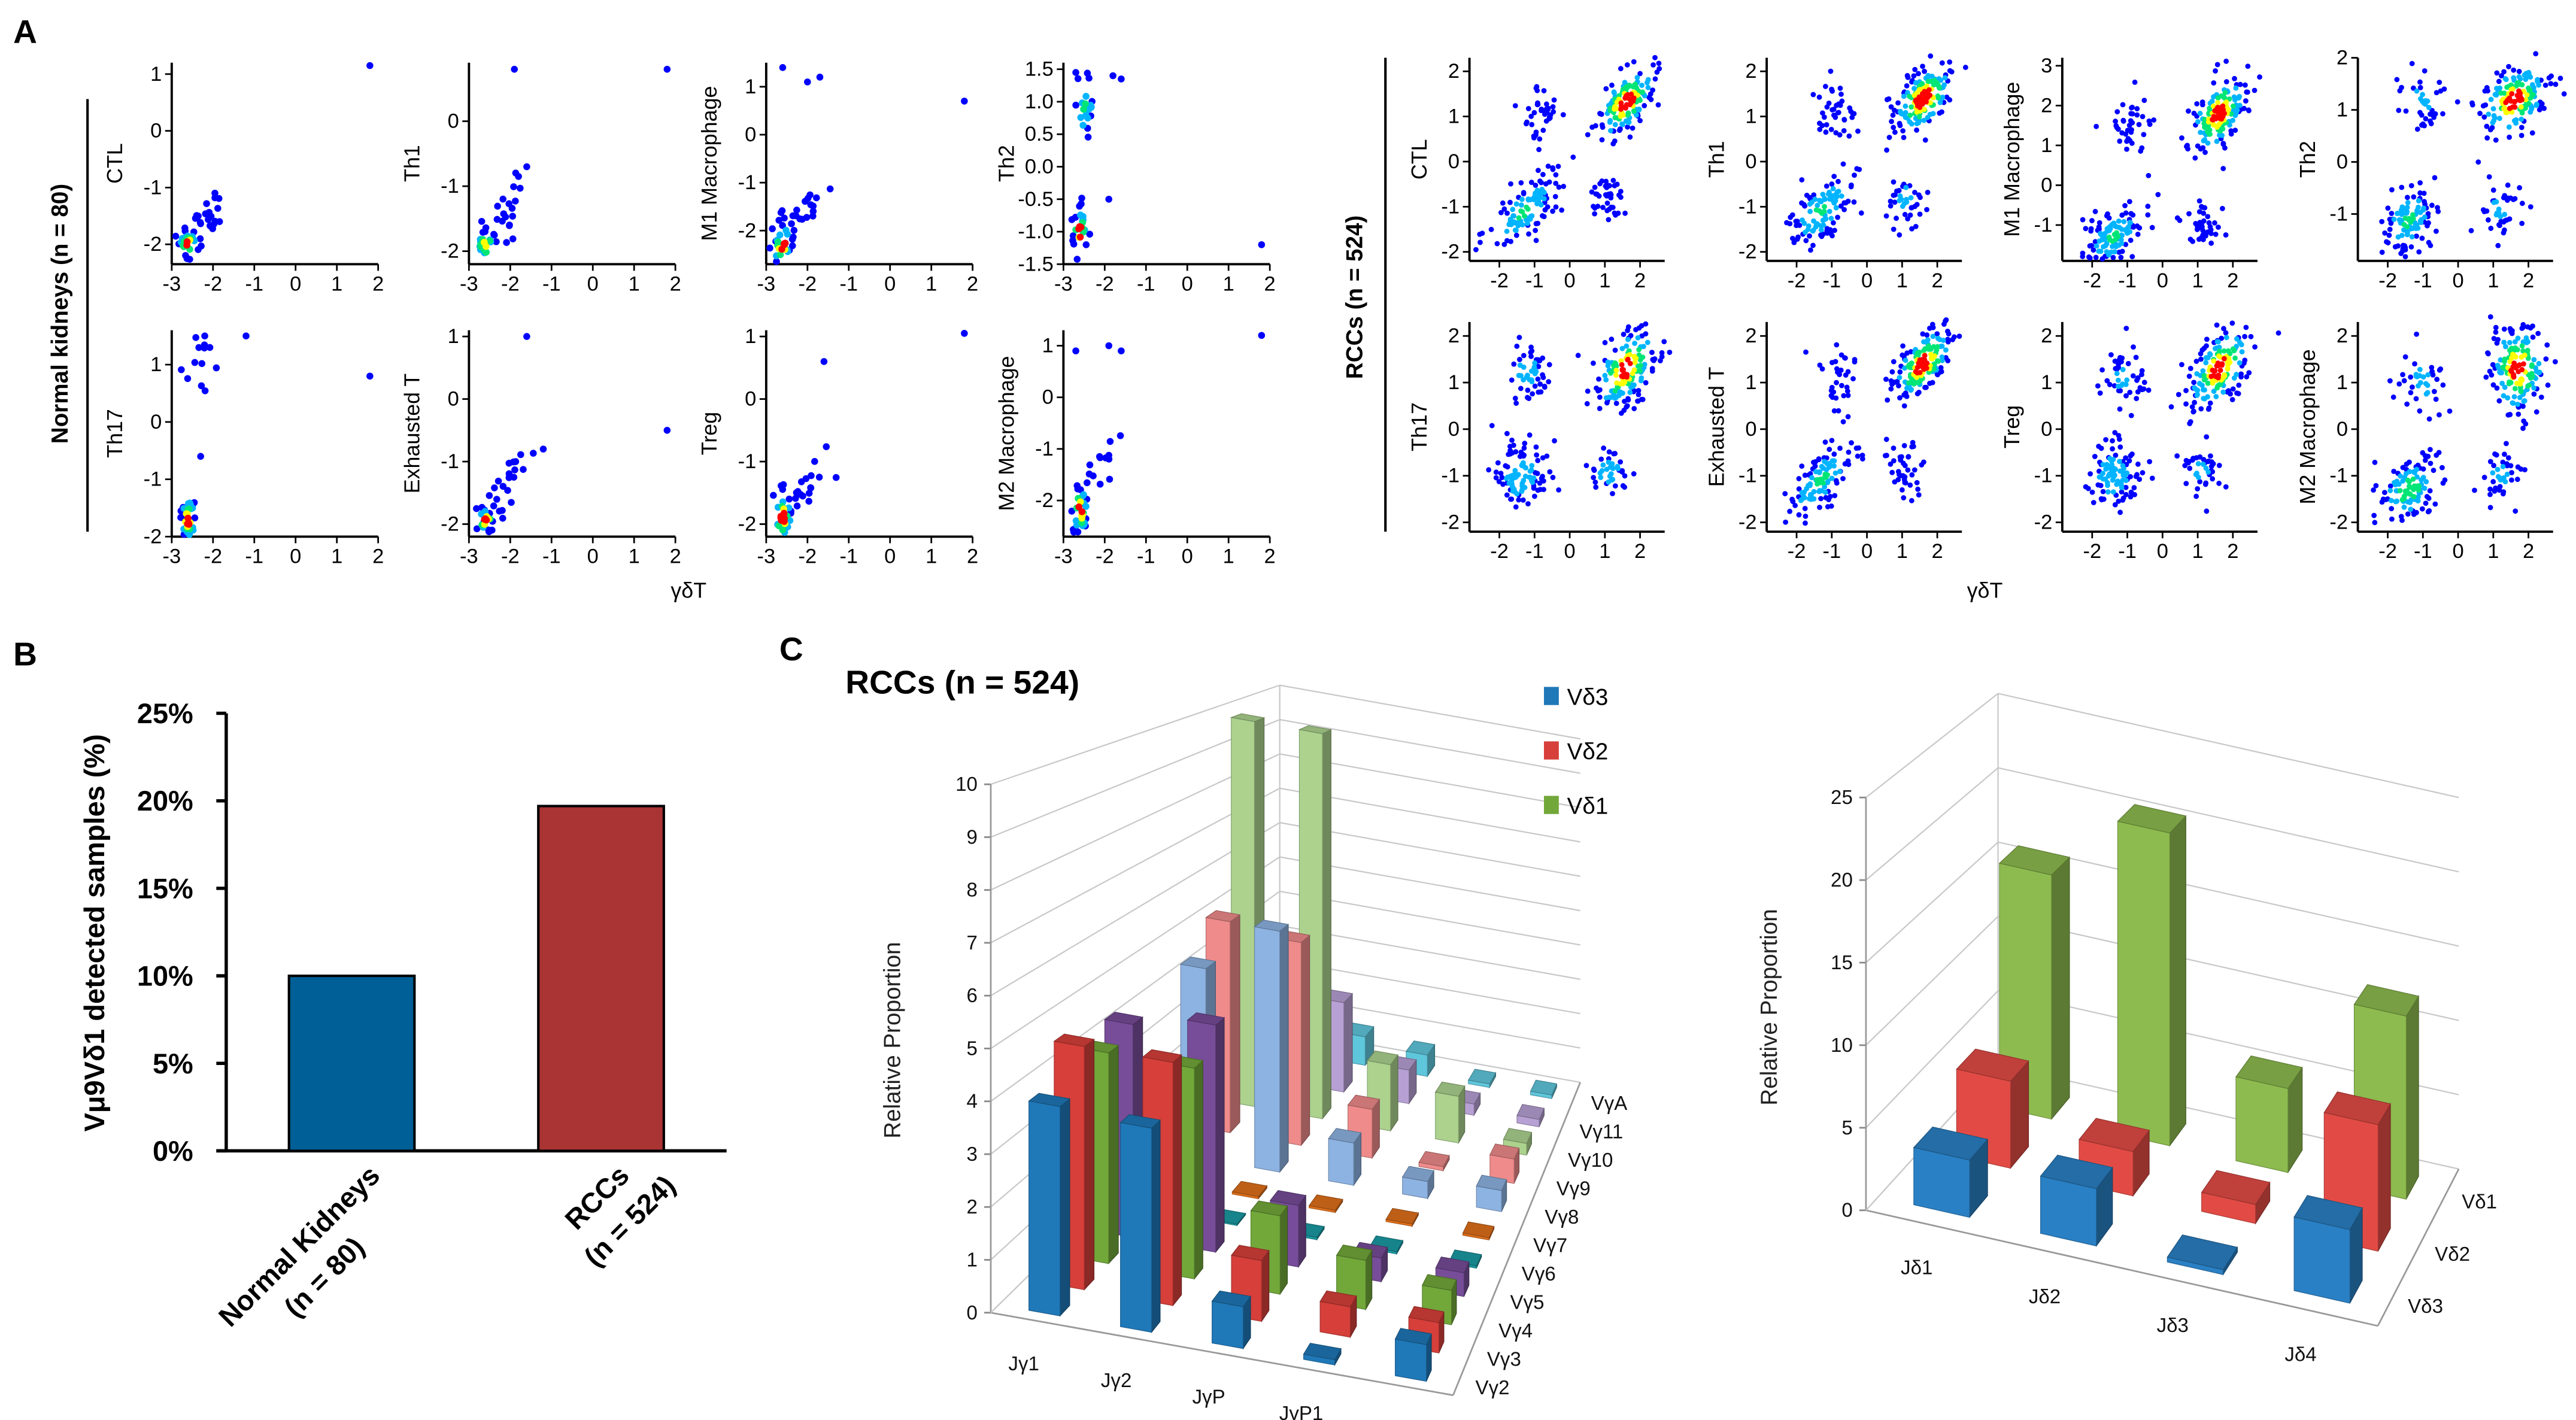 Image resolution: width=2576 pixels, height=1420 pixels. What do you see at coordinates (156, 365) in the screenshot?
I see `y-tick-label: 1` at bounding box center [156, 365].